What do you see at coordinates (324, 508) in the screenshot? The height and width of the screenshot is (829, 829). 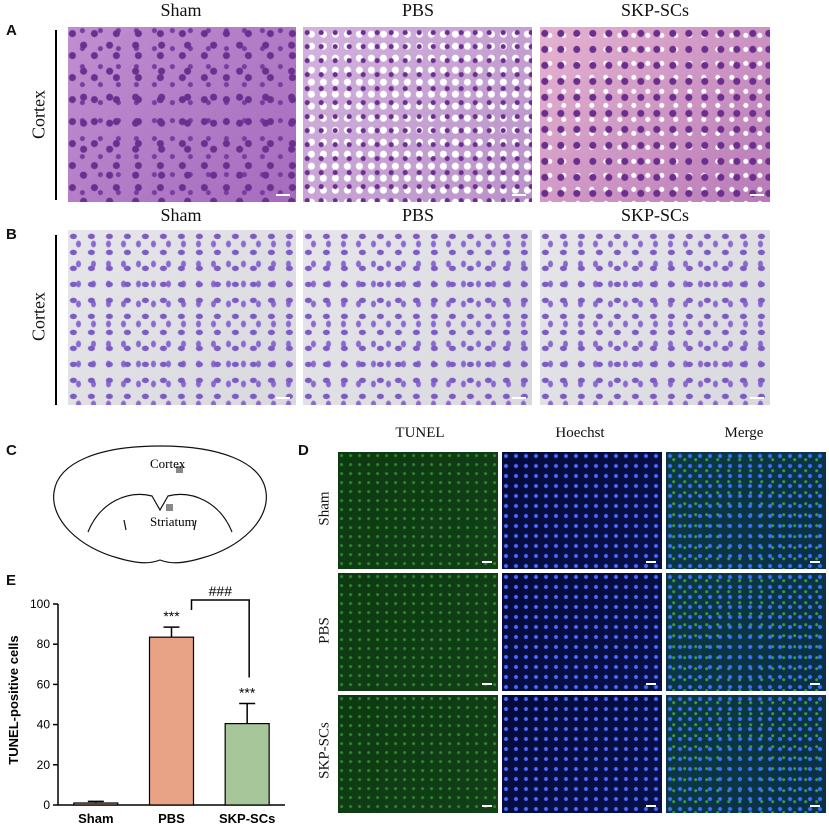 I see `panel-d-row-sham: Sham` at bounding box center [324, 508].